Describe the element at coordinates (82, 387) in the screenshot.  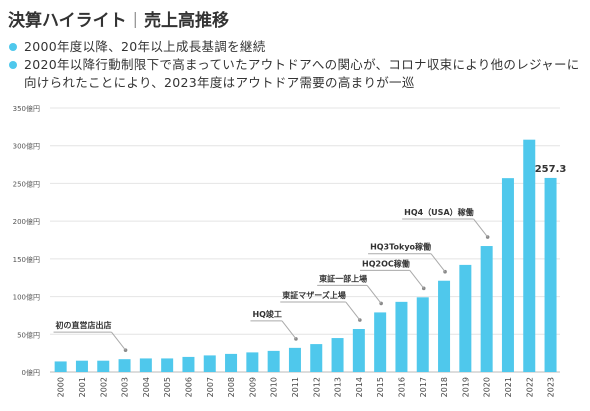
I see `x-tick-label: 2001` at that location.